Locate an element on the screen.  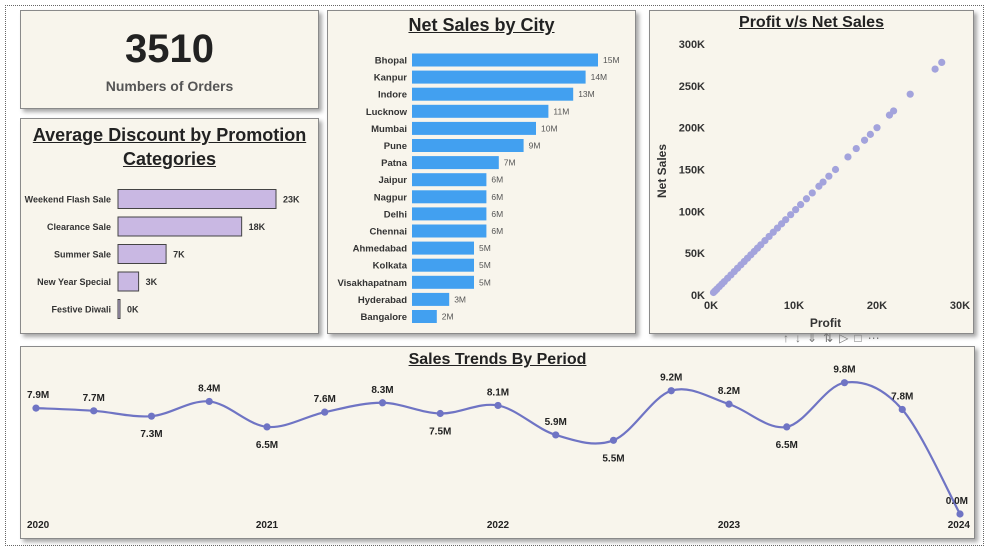
pin-icon: ↑ is located at coordinates (789, 338).